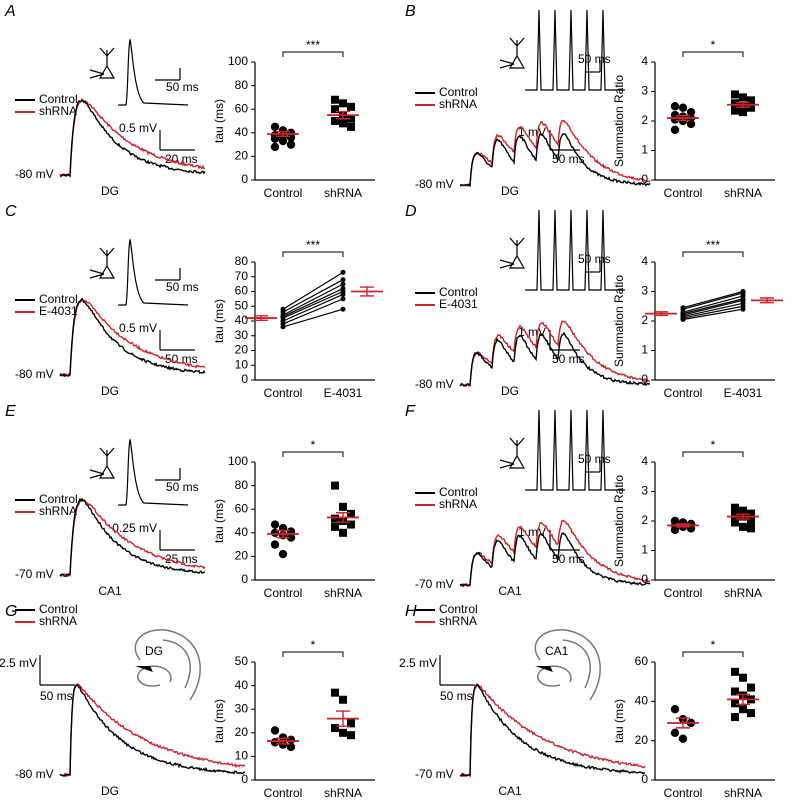 The height and width of the screenshot is (802, 800). Describe the element at coordinates (343, 393) in the screenshot. I see `x-tick-label: E-4031` at that location.